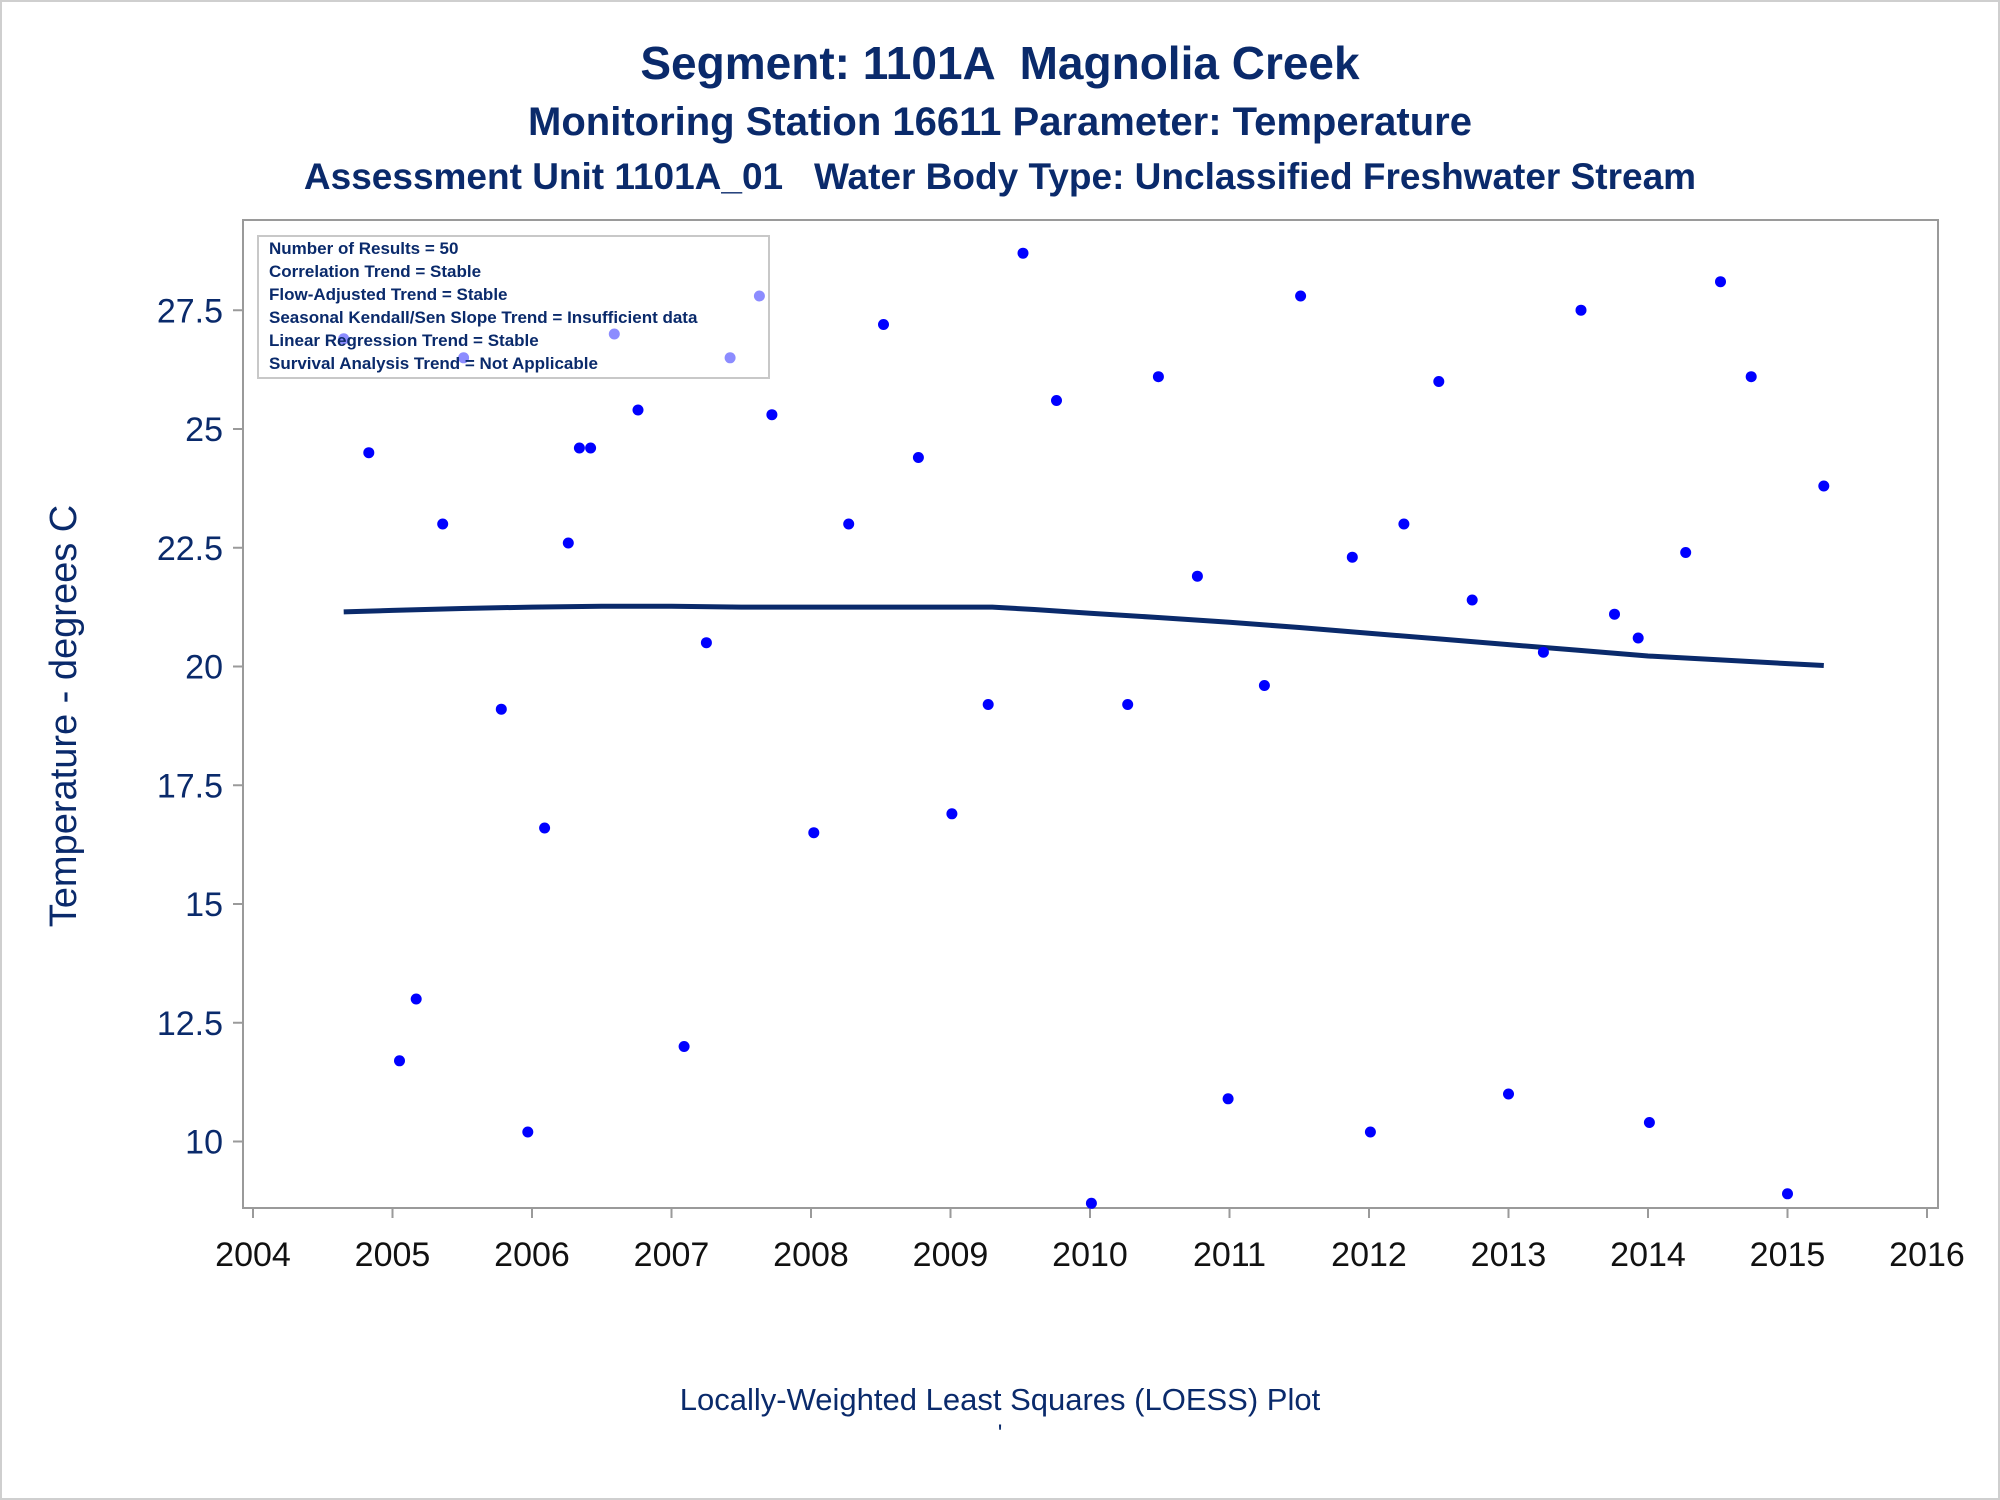 The width and height of the screenshot is (2000, 1500). What do you see at coordinates (404, 340) in the screenshot?
I see `inset-line: Linear Regression Trend = Stable` at bounding box center [404, 340].